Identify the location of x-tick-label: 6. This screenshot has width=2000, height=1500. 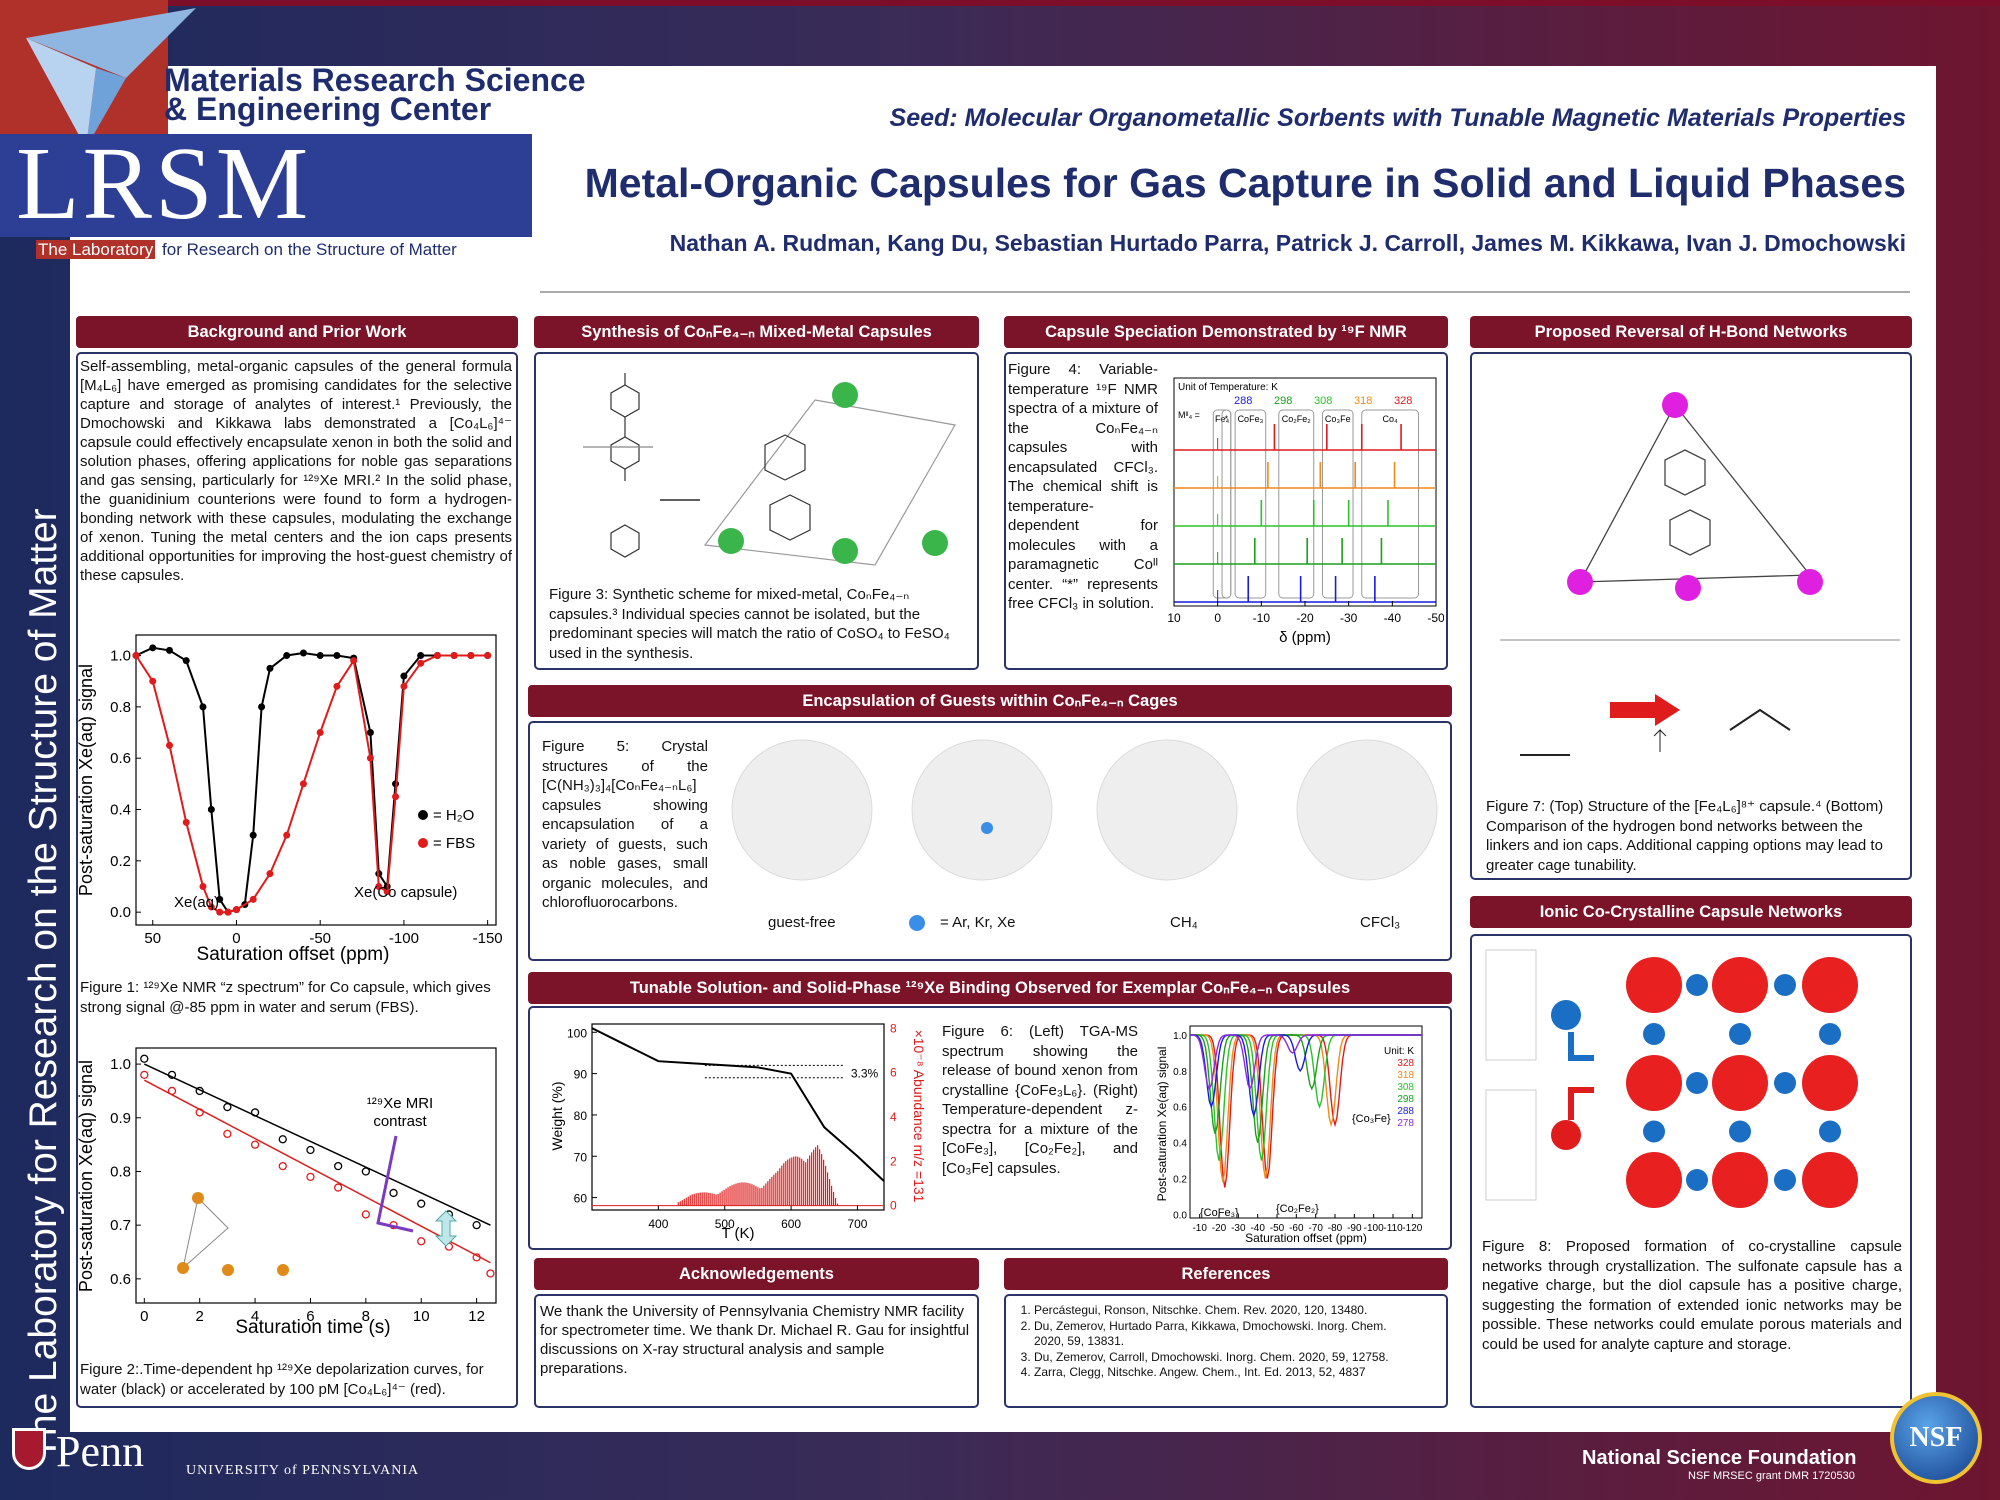
(310, 1316).